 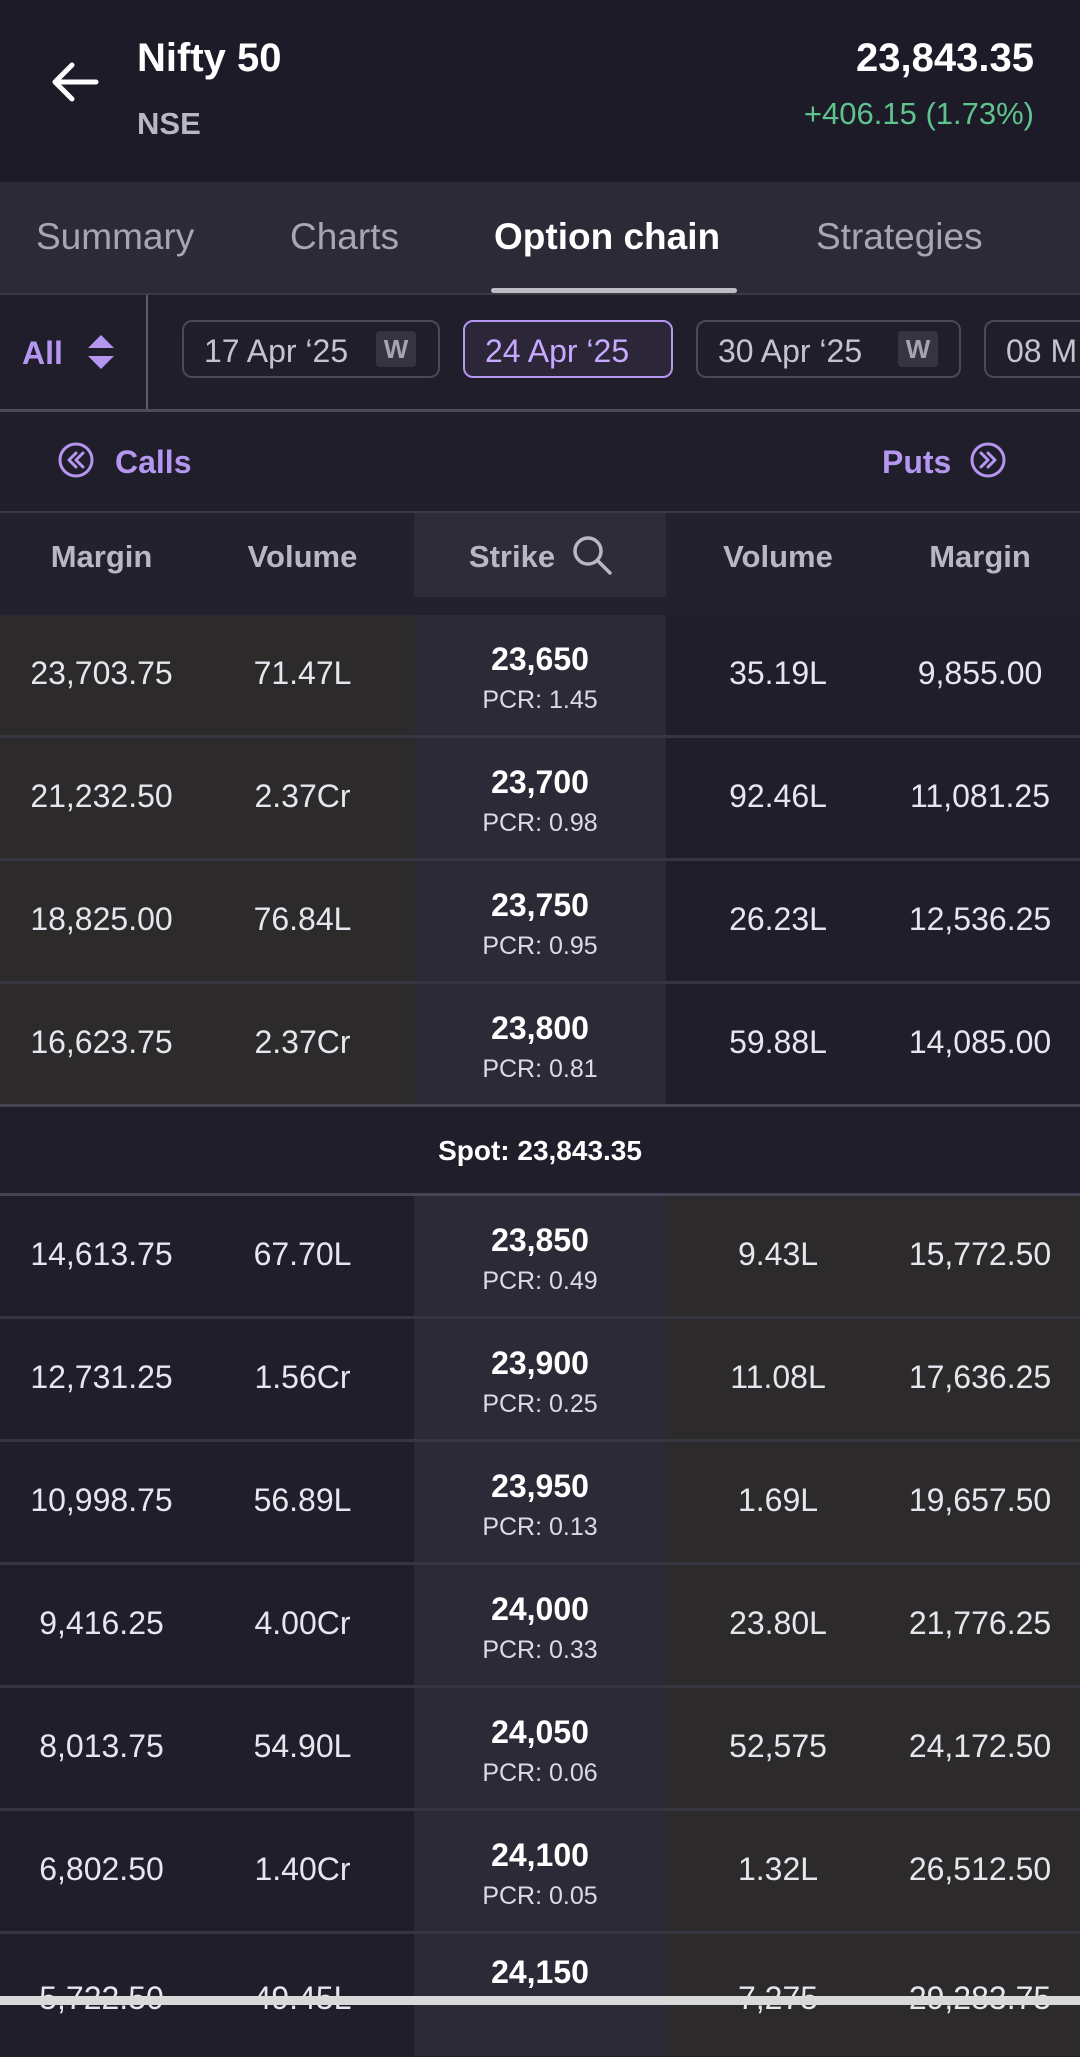 What do you see at coordinates (76, 460) in the screenshot?
I see `chevrons-left-icon` at bounding box center [76, 460].